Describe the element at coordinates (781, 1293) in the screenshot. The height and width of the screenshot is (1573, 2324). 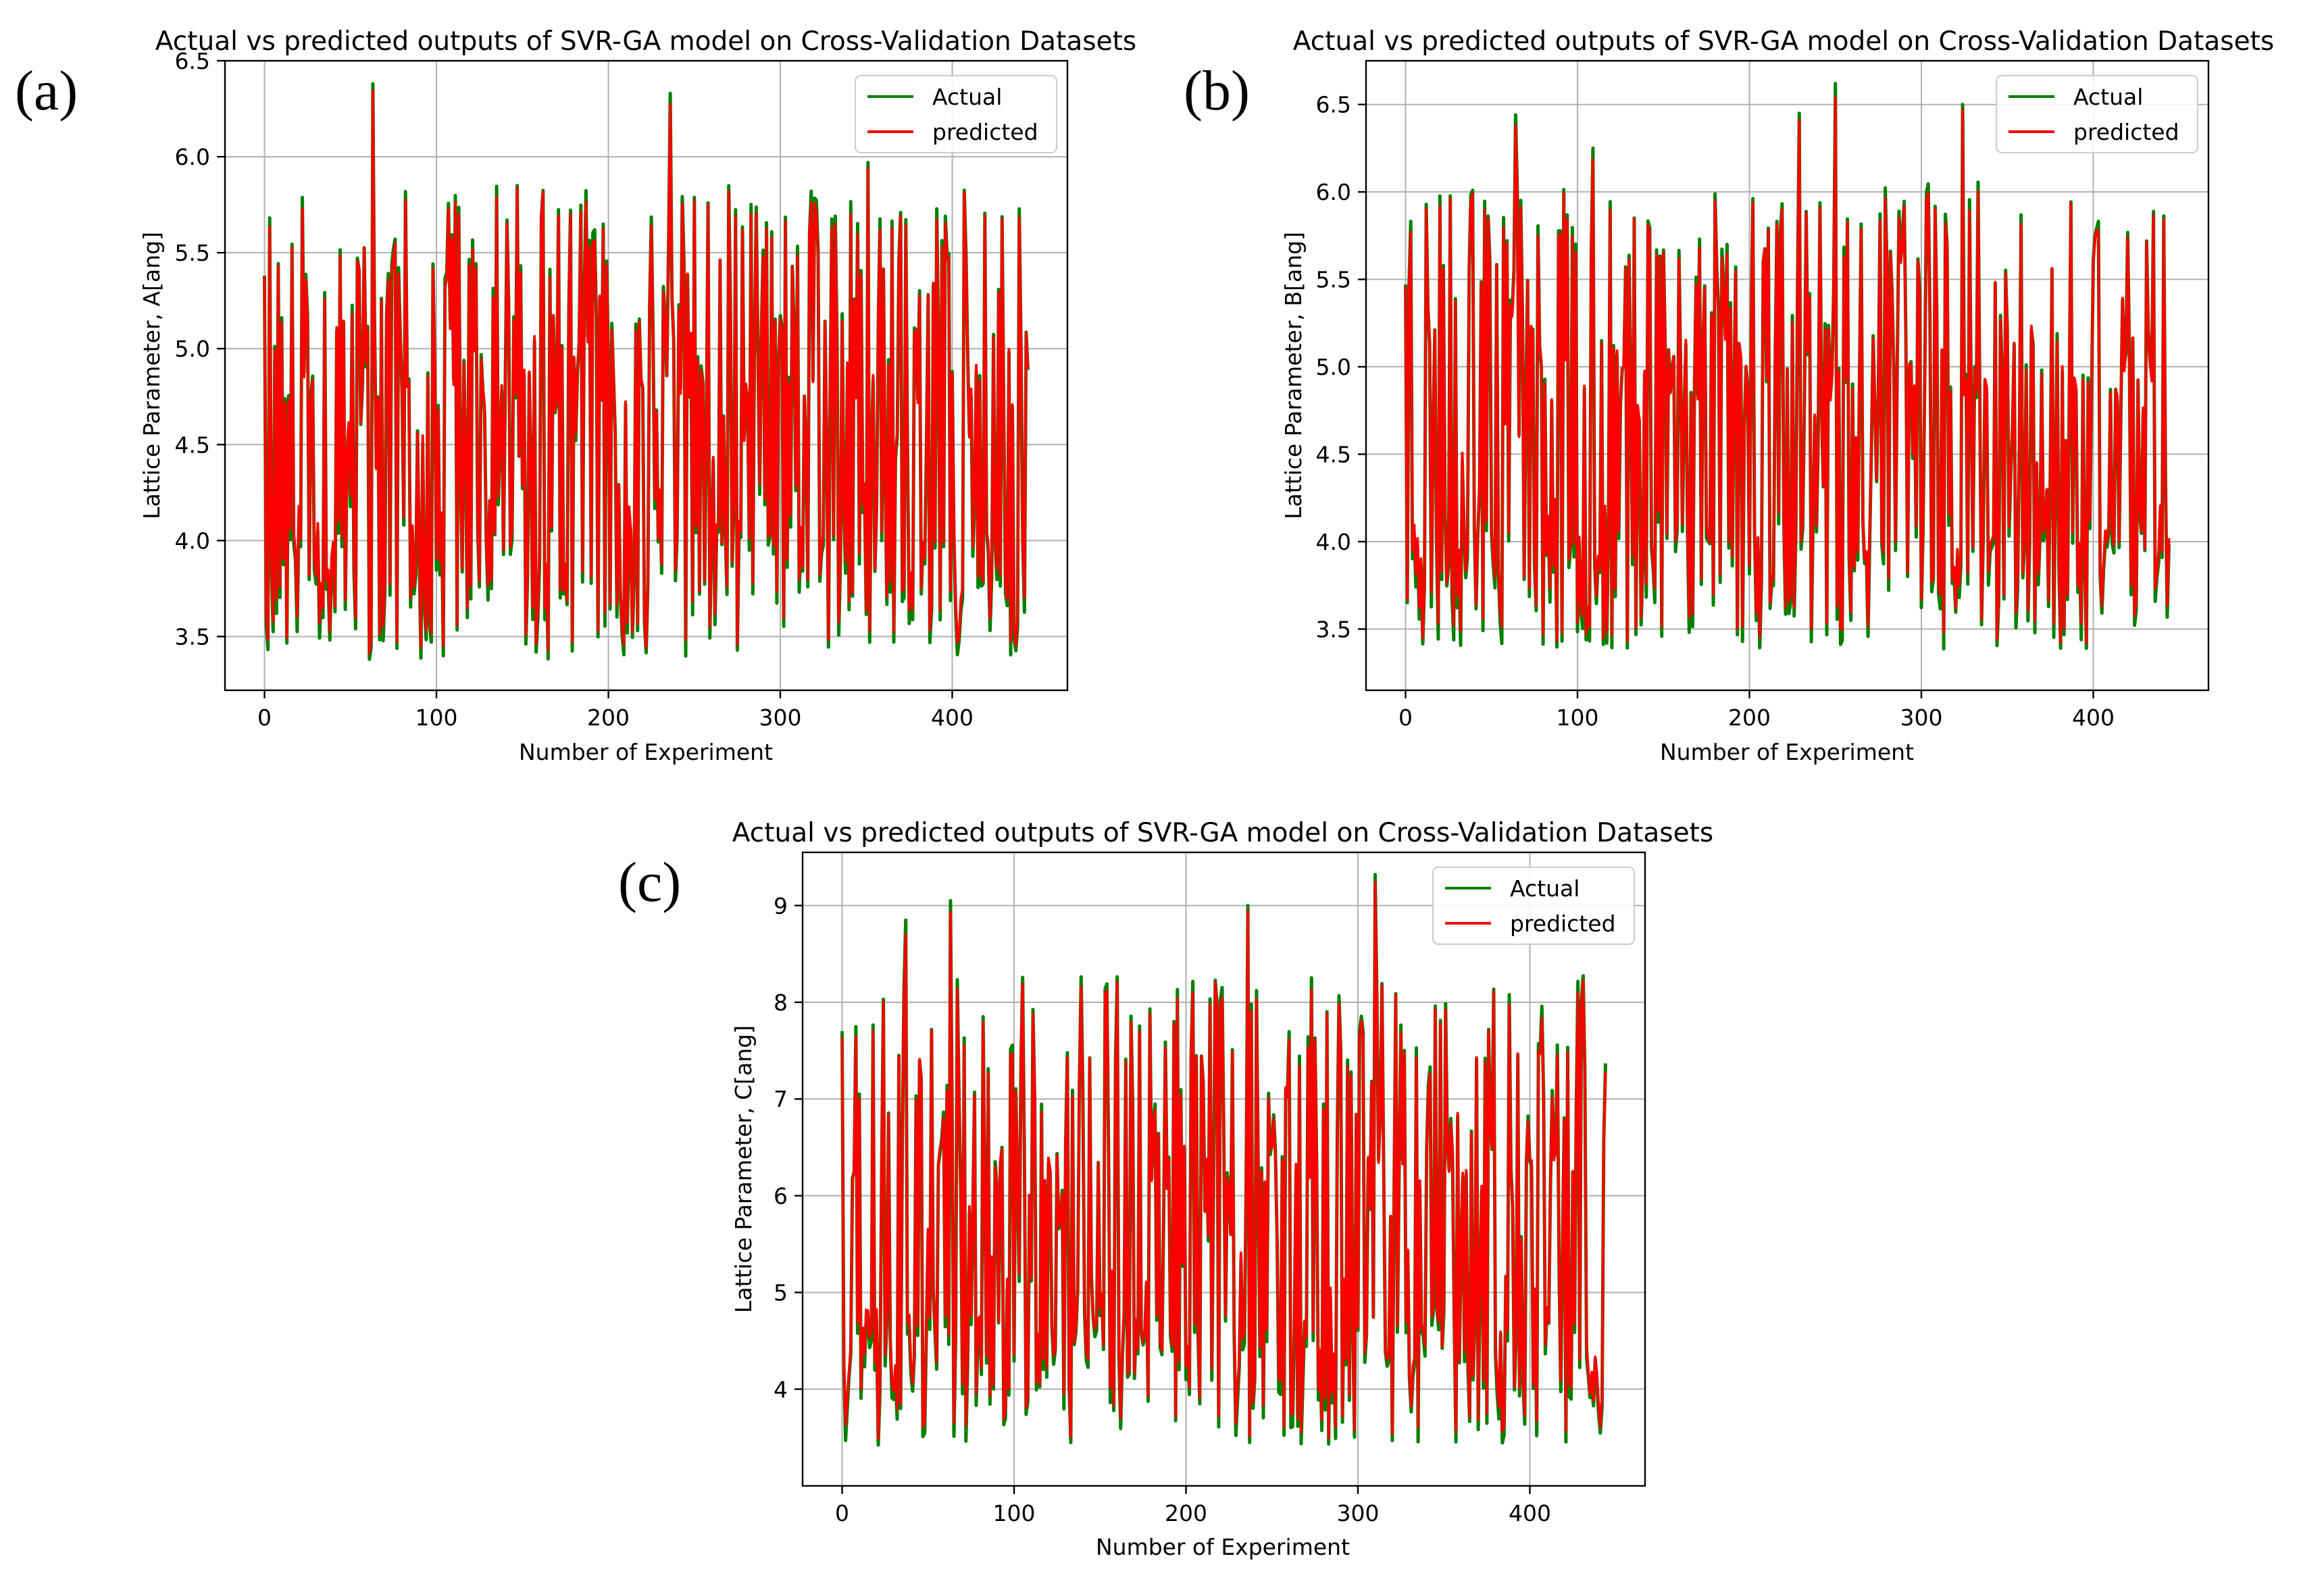
I see `y-tick-label-c-1: 5` at that location.